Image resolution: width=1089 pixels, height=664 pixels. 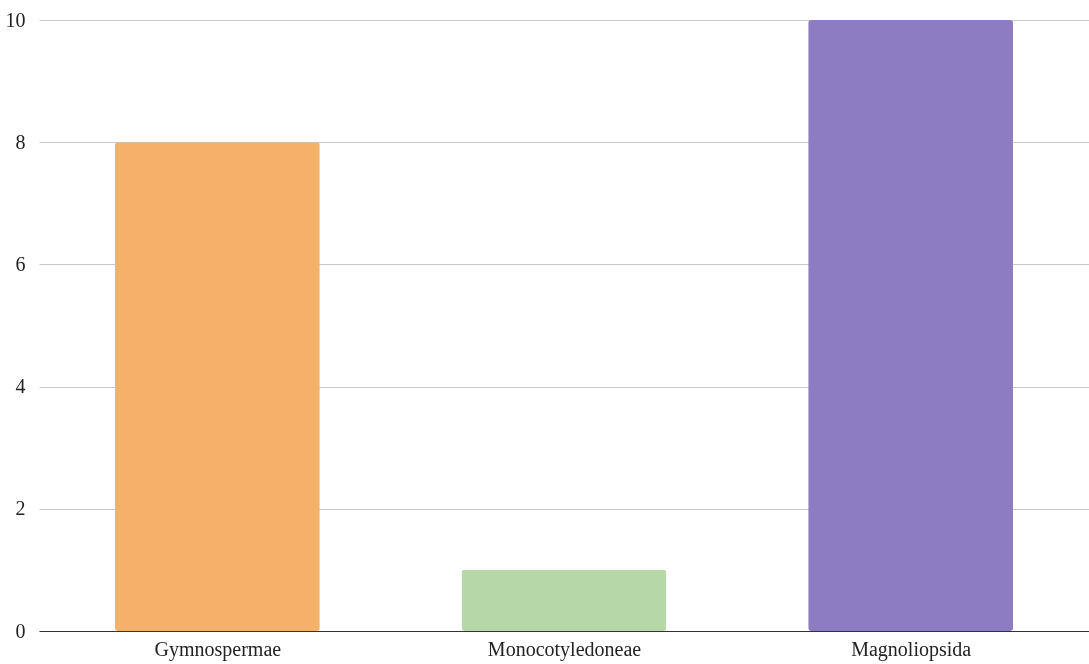 What do you see at coordinates (218, 649) in the screenshot?
I see `x-tick-label: Gymnospermae` at bounding box center [218, 649].